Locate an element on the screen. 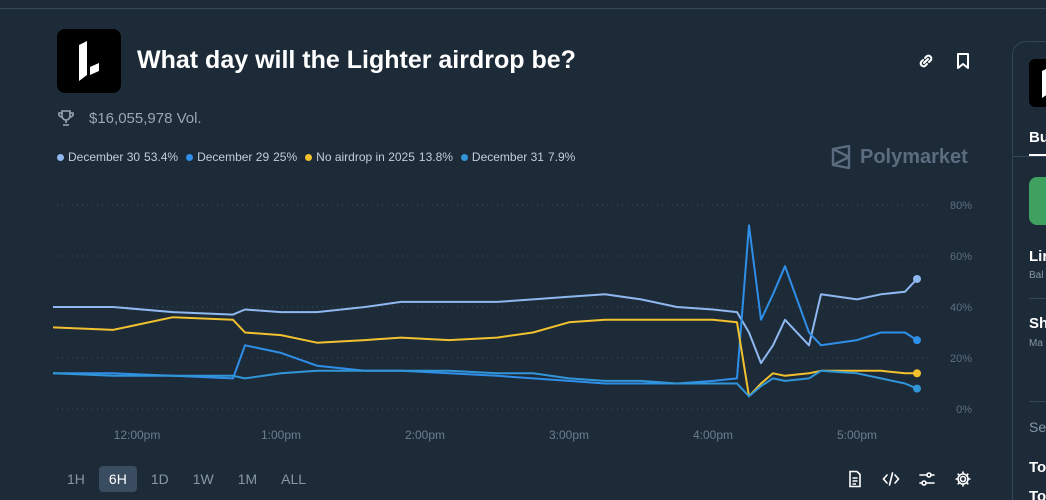 Image resolution: width=1046 pixels, height=500 pixels. polymarket-logo-icon is located at coordinates (841, 157).